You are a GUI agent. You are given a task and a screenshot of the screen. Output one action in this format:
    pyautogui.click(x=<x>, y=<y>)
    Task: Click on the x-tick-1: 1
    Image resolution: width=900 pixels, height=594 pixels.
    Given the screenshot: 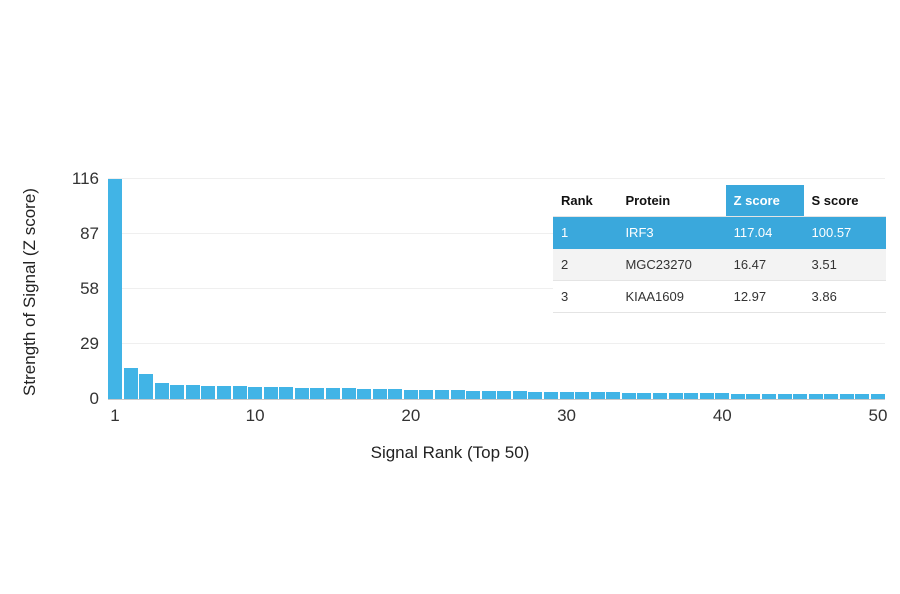 What is the action you would take?
    pyautogui.click(x=115, y=415)
    